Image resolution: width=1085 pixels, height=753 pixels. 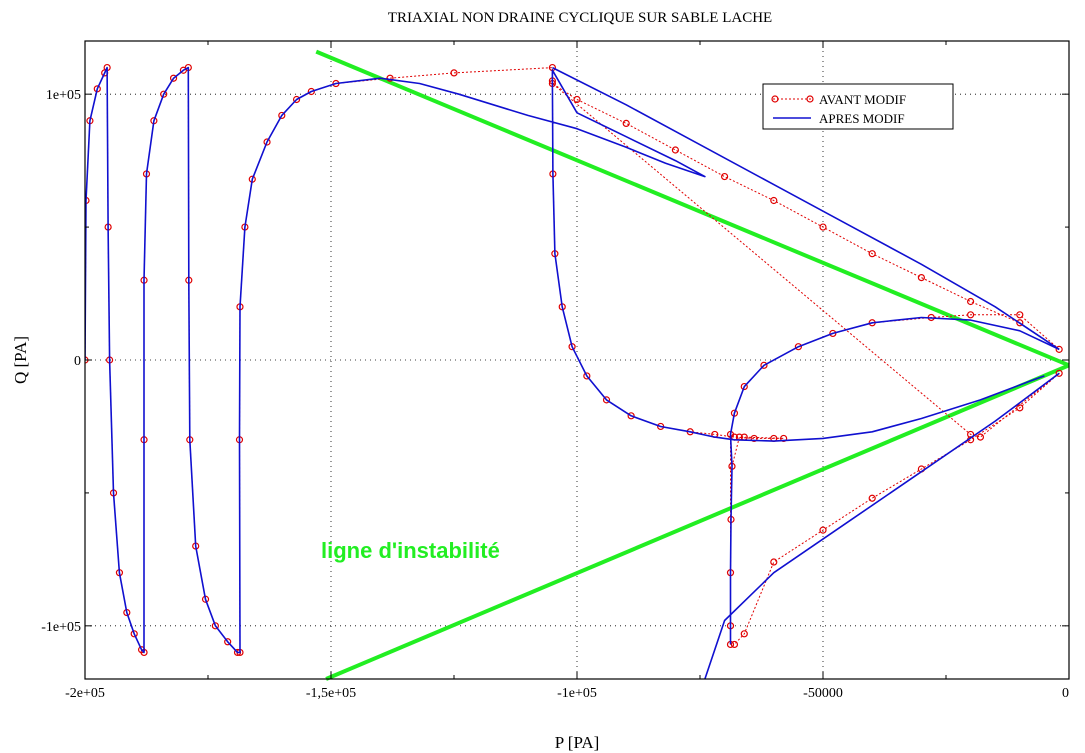 I want to click on y-axis-title: Q [PA], so click(x=20, y=360).